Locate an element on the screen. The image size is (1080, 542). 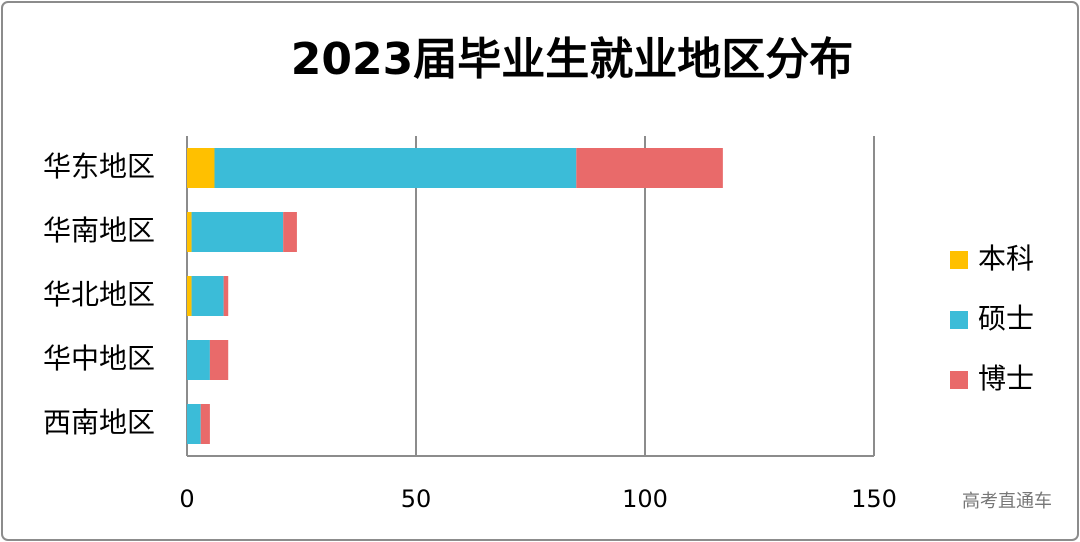
y-tick-label: 华中地区 is located at coordinates (99, 358).